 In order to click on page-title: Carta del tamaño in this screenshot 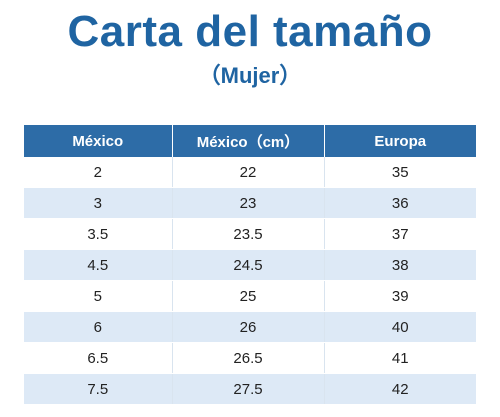, I will do `click(250, 31)`.